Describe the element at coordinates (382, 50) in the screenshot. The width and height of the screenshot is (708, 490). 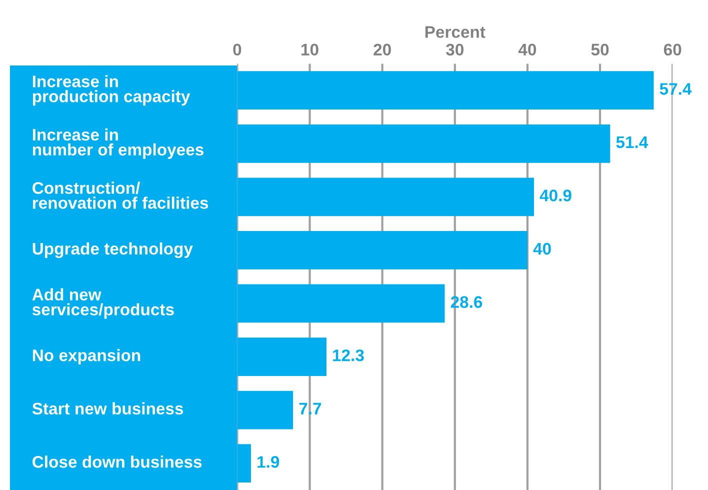
I see `x-tick-label: 20` at that location.